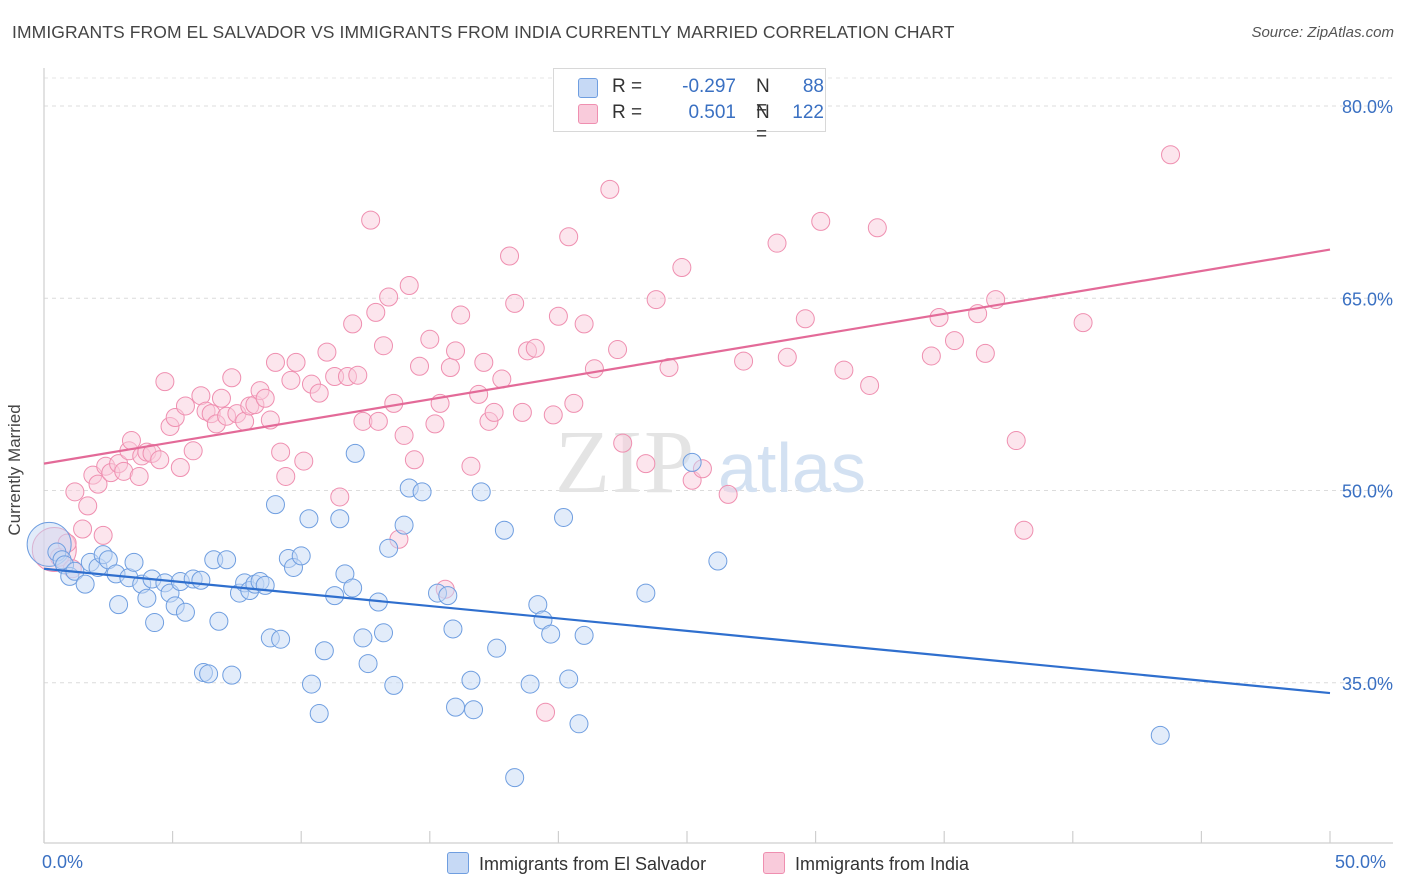 The height and width of the screenshot is (892, 1406). Describe the element at coordinates (709, 86) in the screenshot. I see `r-value: -0.297` at that location.